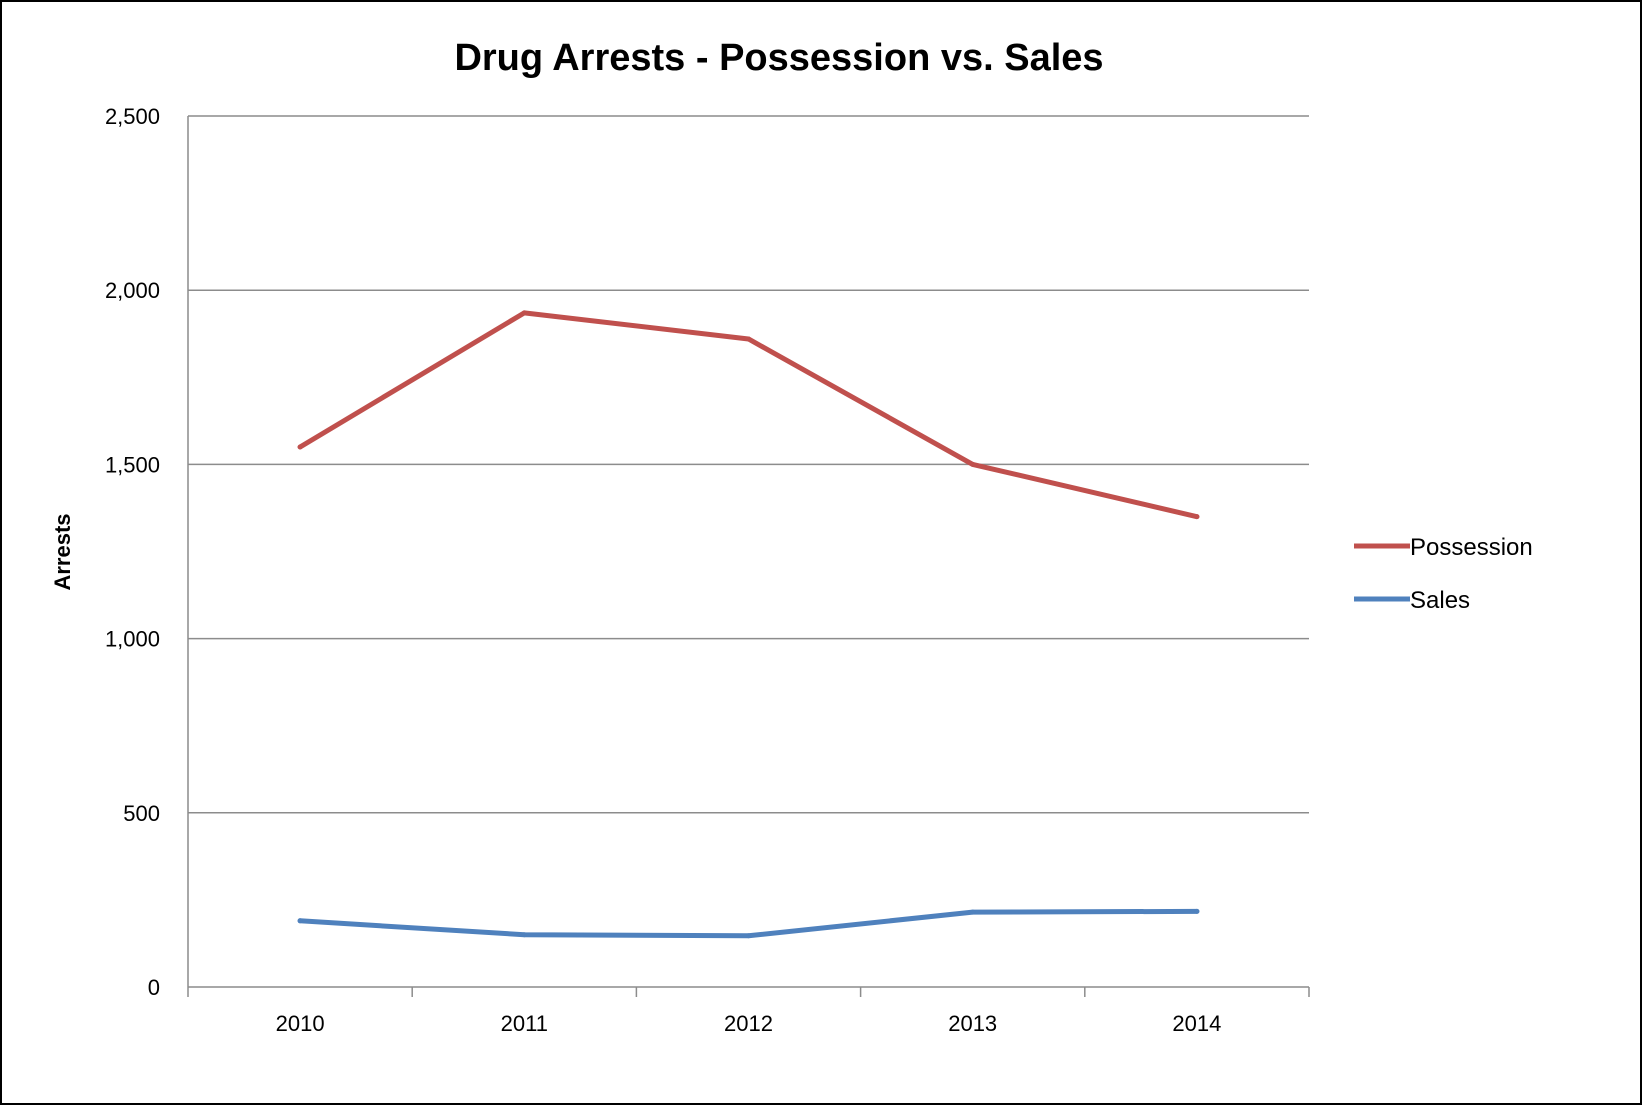 This screenshot has height=1105, width=1642. I want to click on y-tick-label: 1,000, so click(132, 639).